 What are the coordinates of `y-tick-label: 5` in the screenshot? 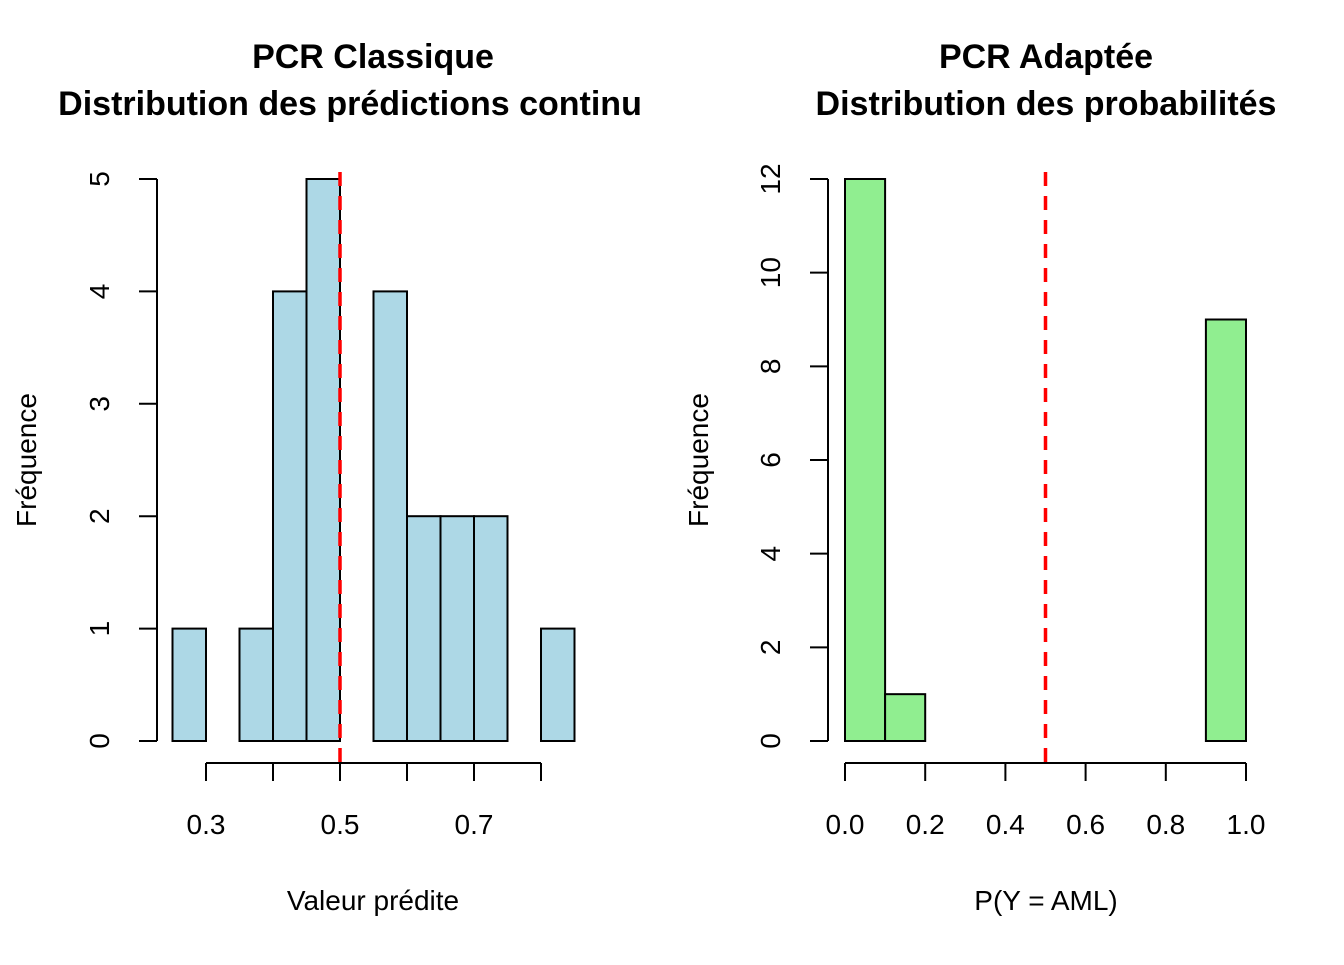 It's located at (99, 179).